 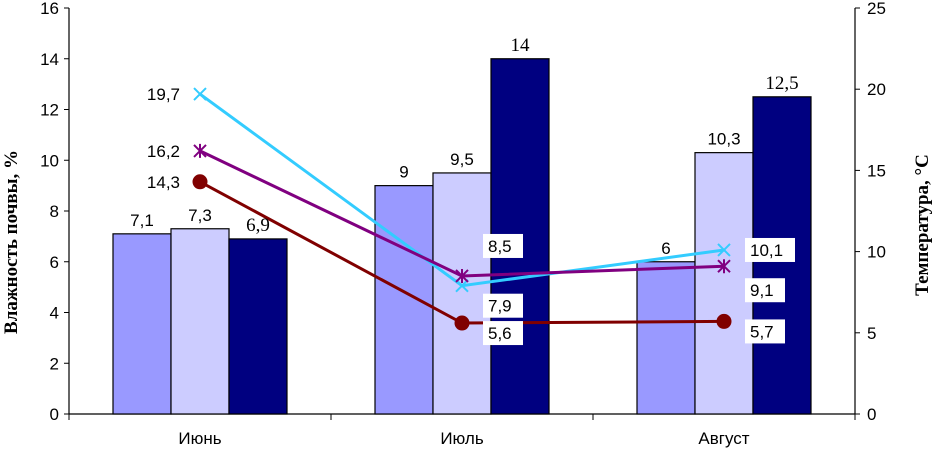 I want to click on left-tick-label: 8, so click(x=54, y=211).